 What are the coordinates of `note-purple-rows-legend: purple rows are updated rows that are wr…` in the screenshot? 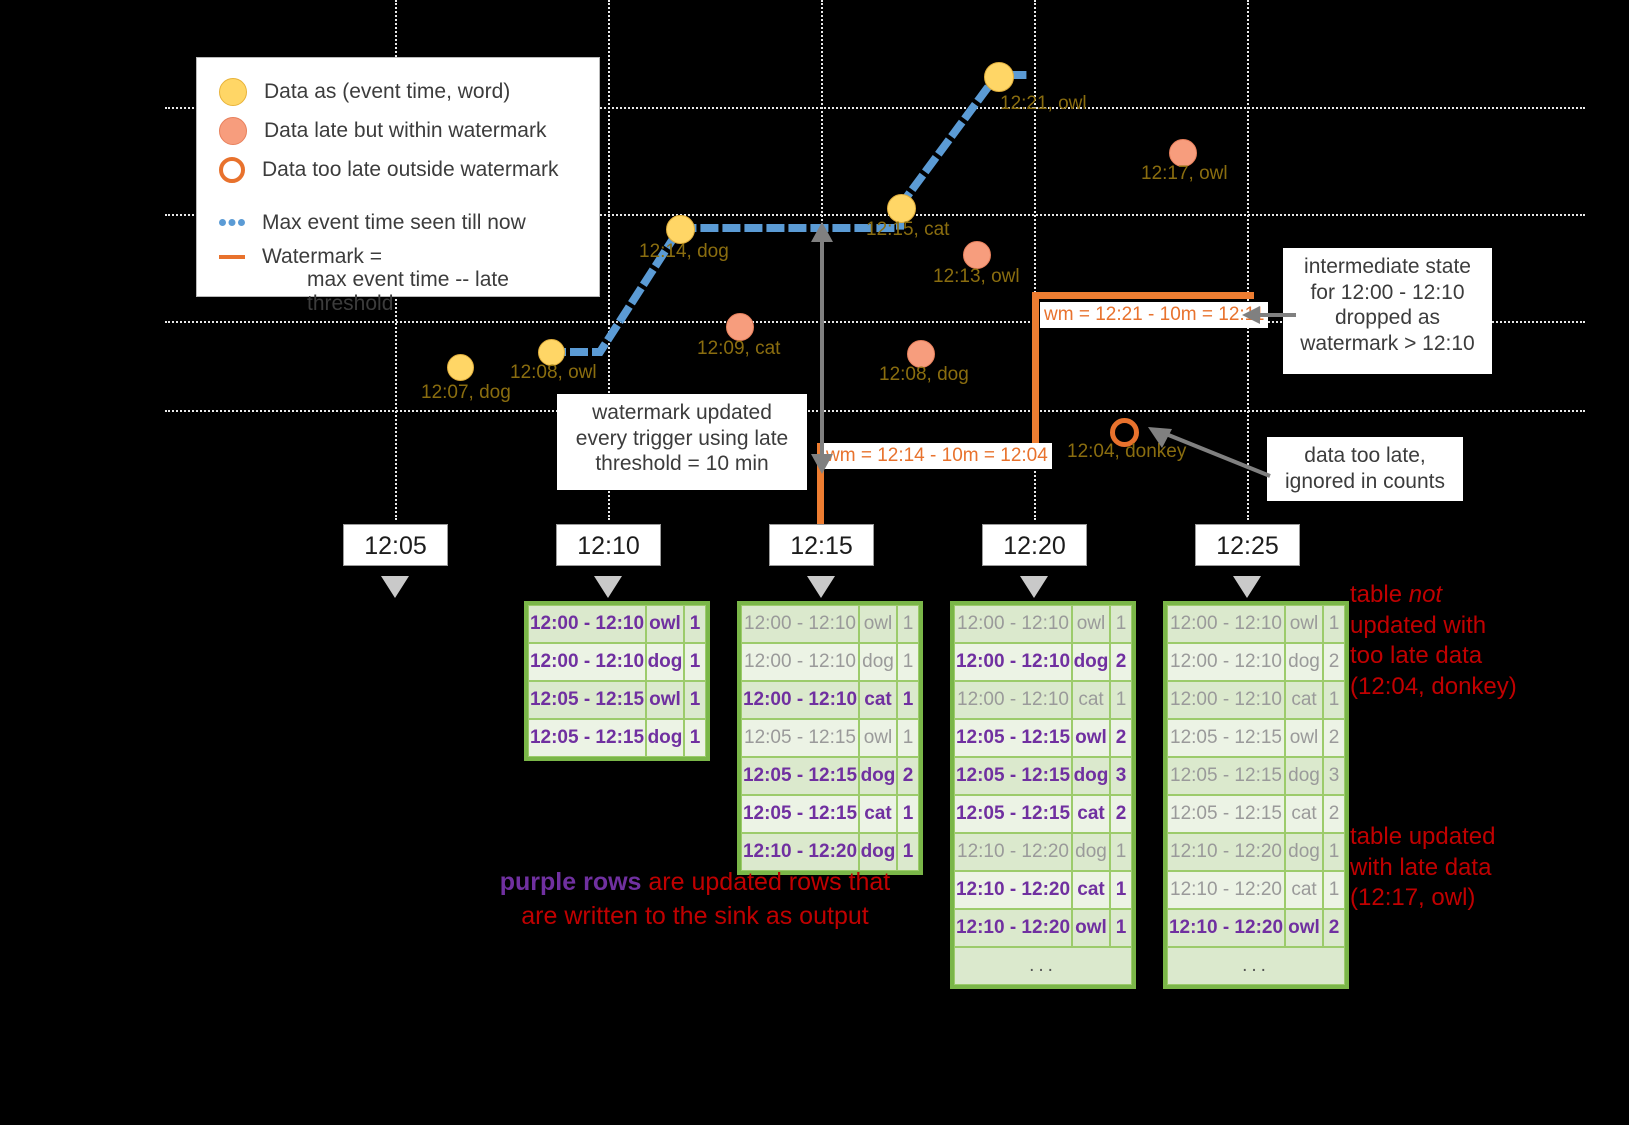 It's located at (695, 900).